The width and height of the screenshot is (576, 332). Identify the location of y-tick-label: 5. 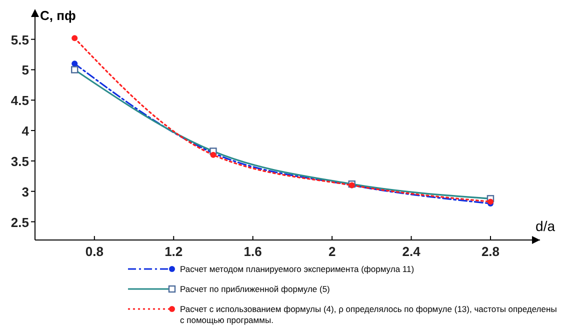
(25, 70).